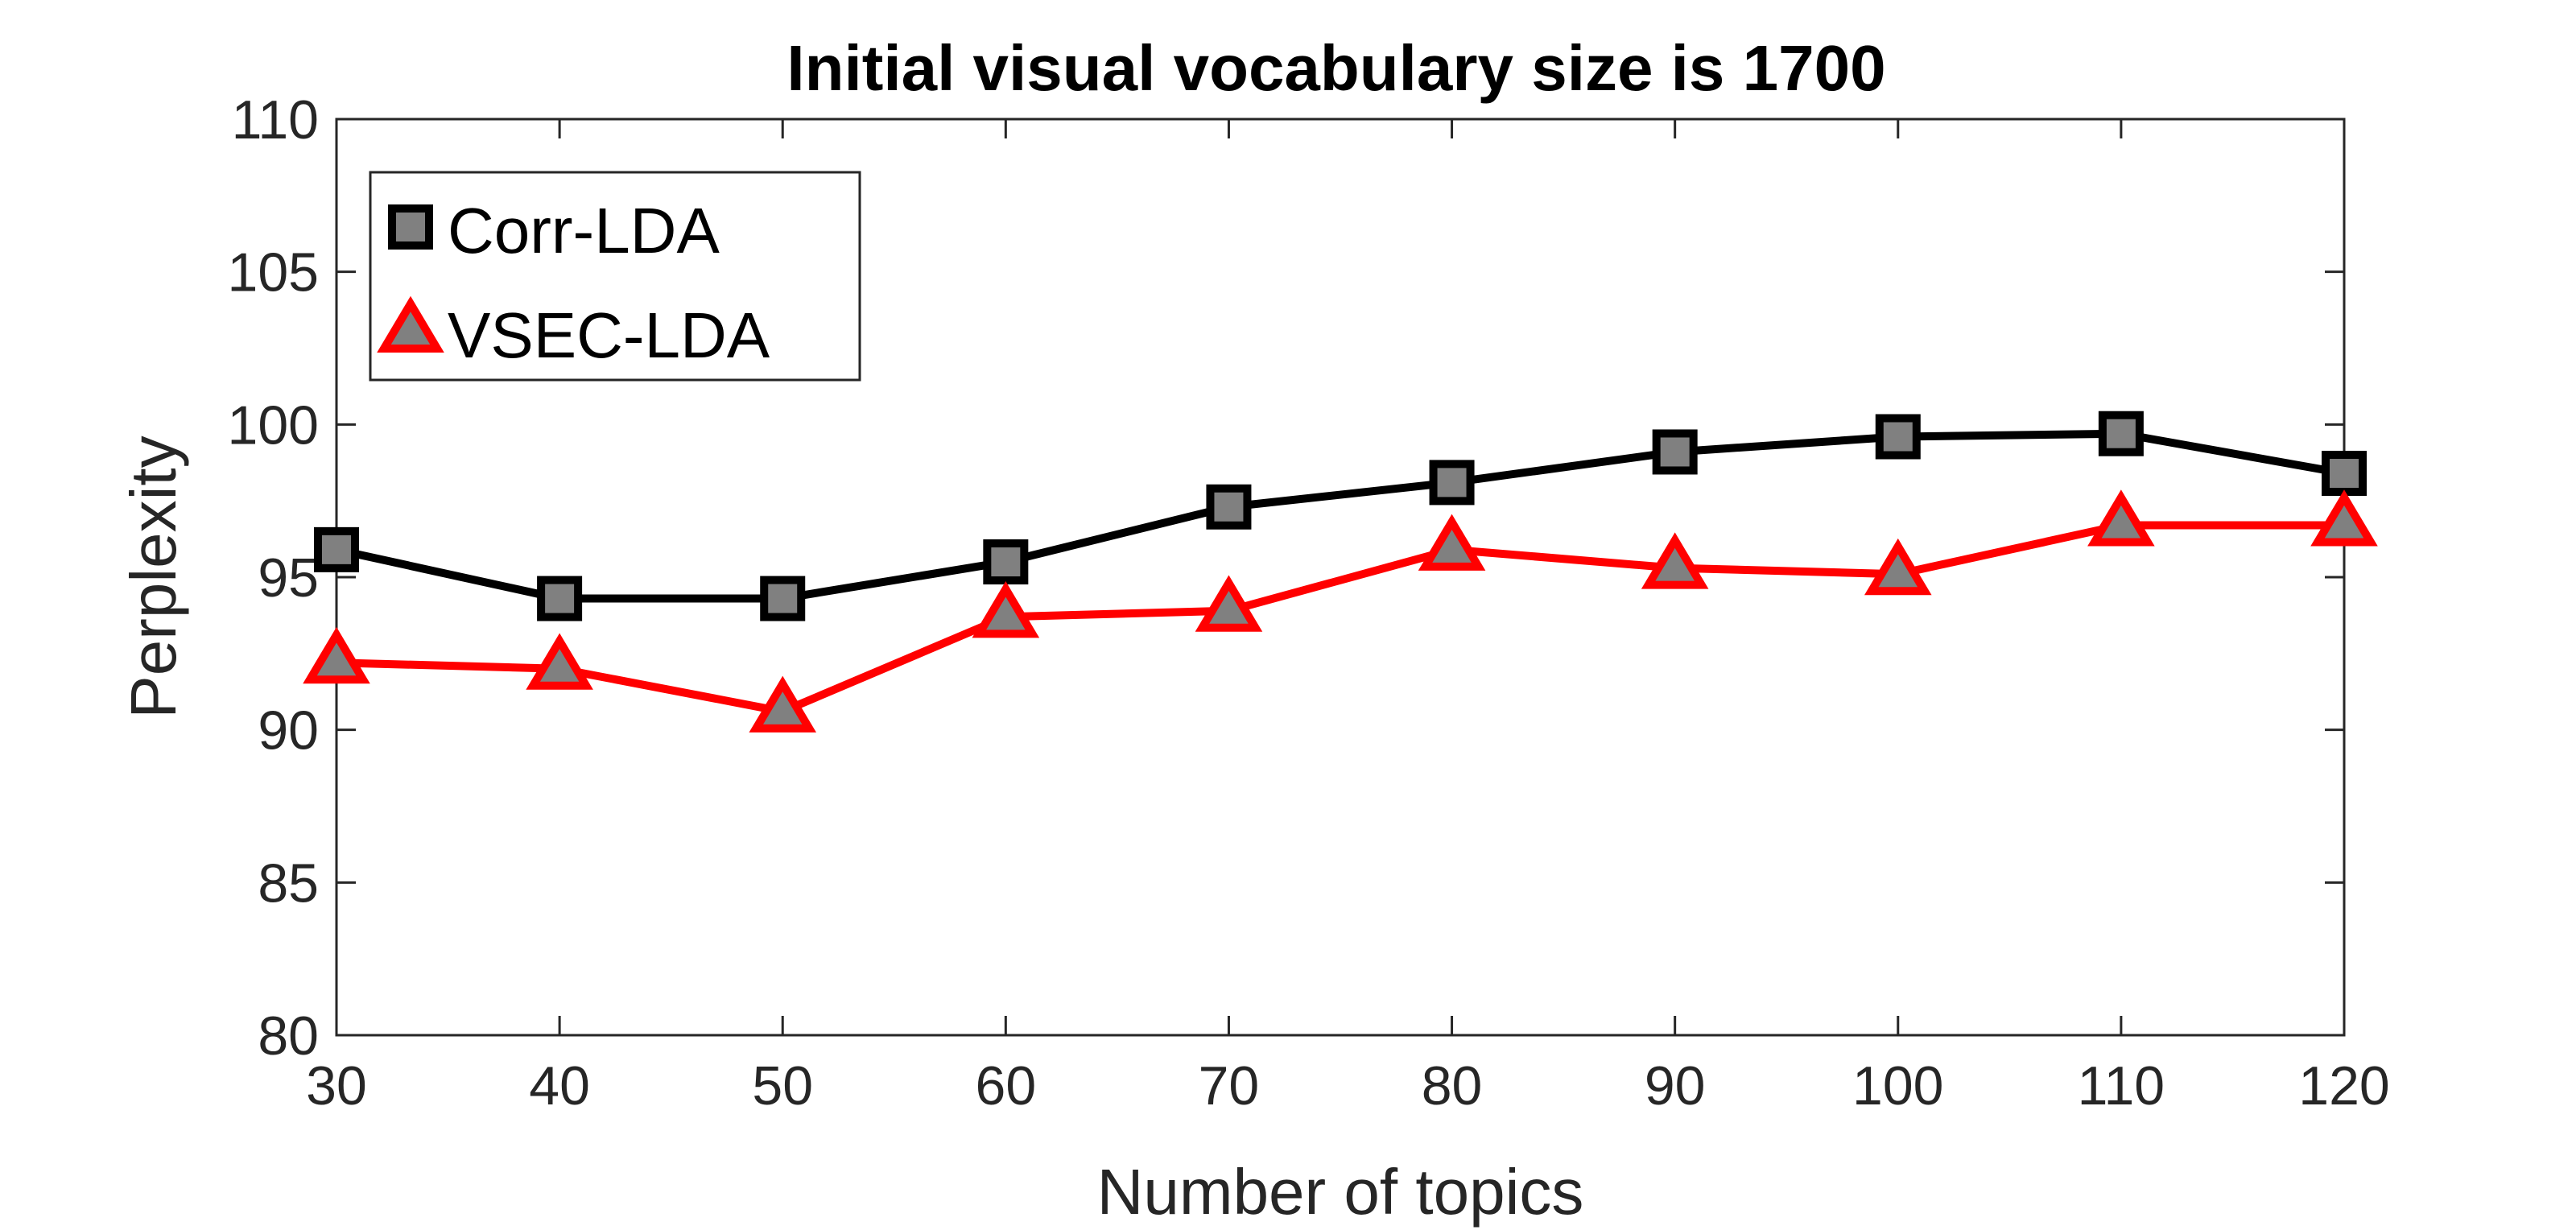  What do you see at coordinates (288, 578) in the screenshot?
I see `y-tick-label: 95` at bounding box center [288, 578].